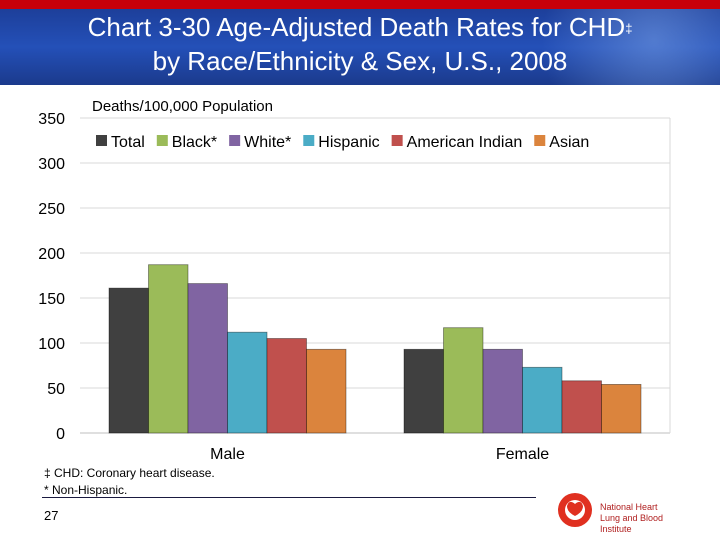 The height and width of the screenshot is (540, 720). Describe the element at coordinates (522, 454) in the screenshot. I see `x-category-label: Female` at that location.